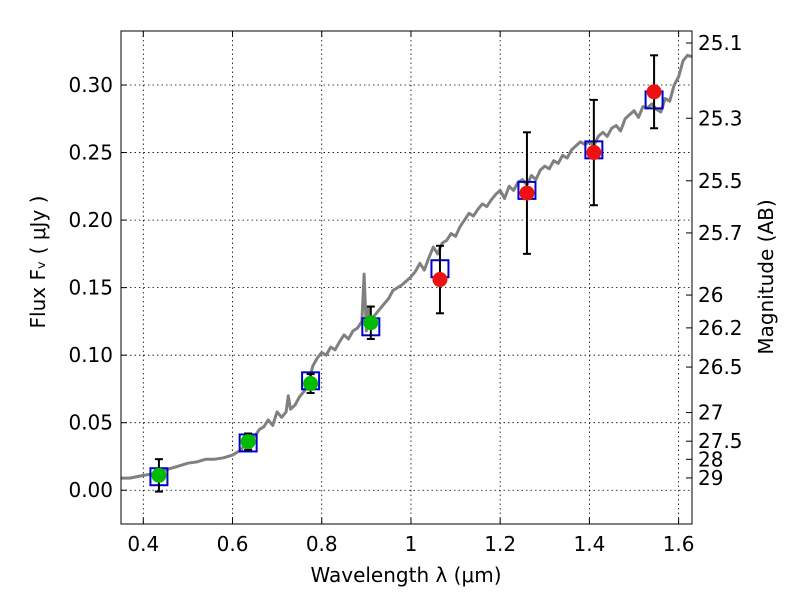 The width and height of the screenshot is (800, 600). What do you see at coordinates (90, 153) in the screenshot?
I see `y-tick-label: 0.25` at bounding box center [90, 153].